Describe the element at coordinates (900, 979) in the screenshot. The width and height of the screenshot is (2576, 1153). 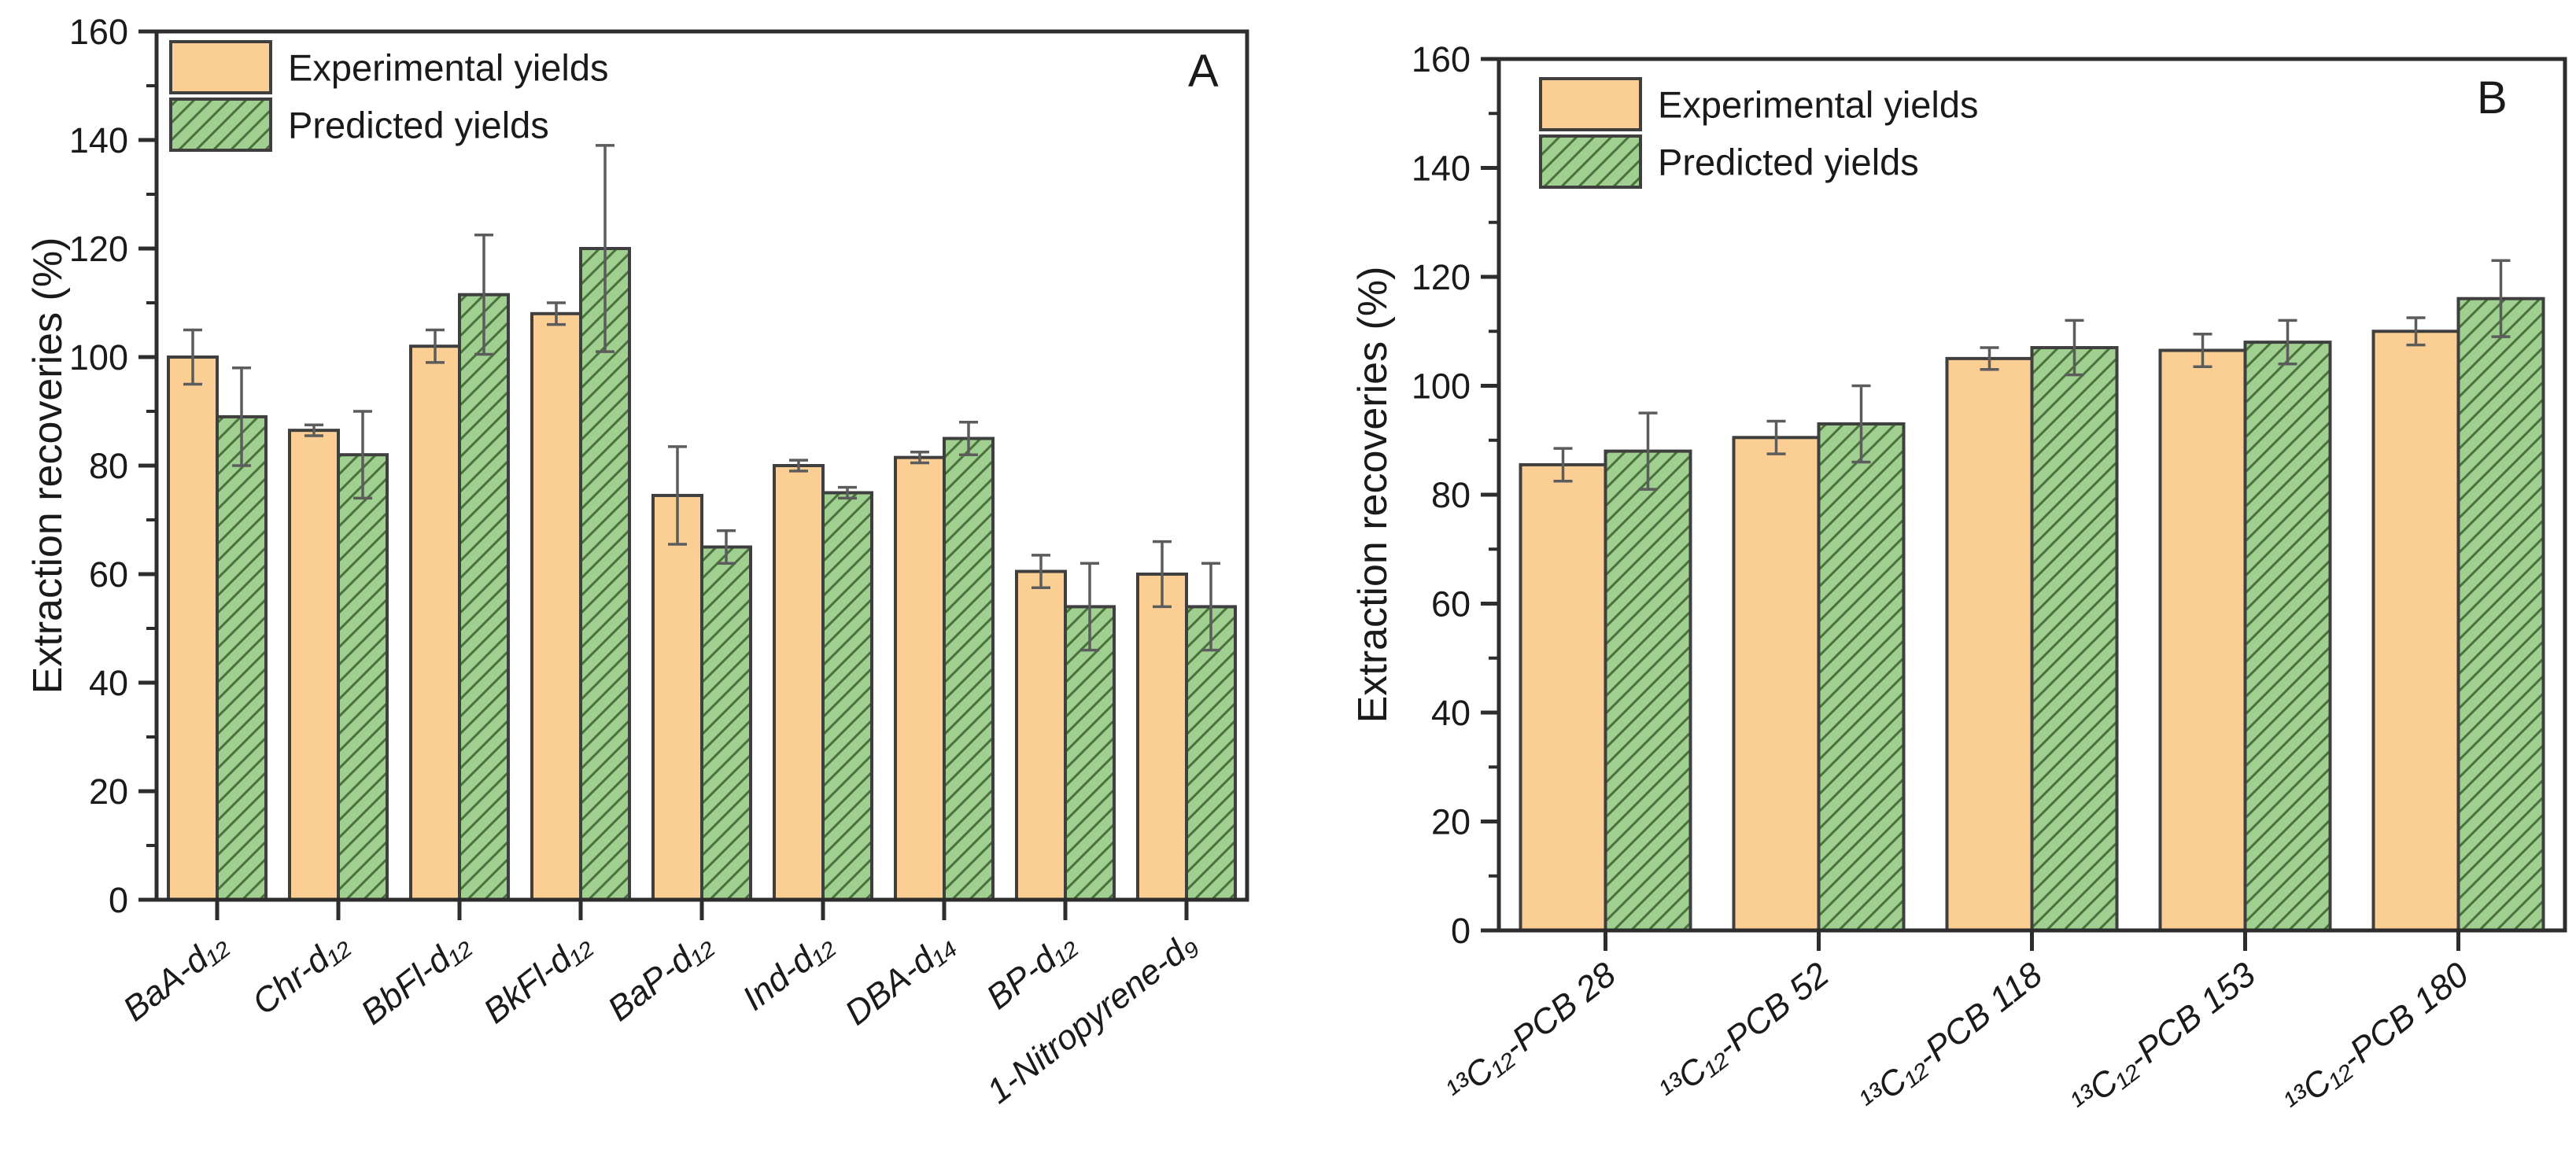
I see `x-tick-label: DBA-d₁₄` at that location.